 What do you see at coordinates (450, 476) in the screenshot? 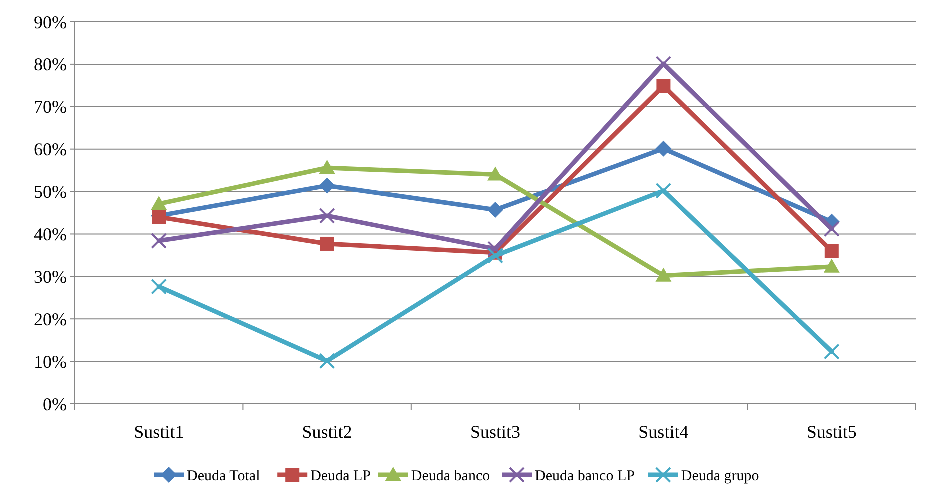
I see `legend-label: Deuda banco` at bounding box center [450, 476].